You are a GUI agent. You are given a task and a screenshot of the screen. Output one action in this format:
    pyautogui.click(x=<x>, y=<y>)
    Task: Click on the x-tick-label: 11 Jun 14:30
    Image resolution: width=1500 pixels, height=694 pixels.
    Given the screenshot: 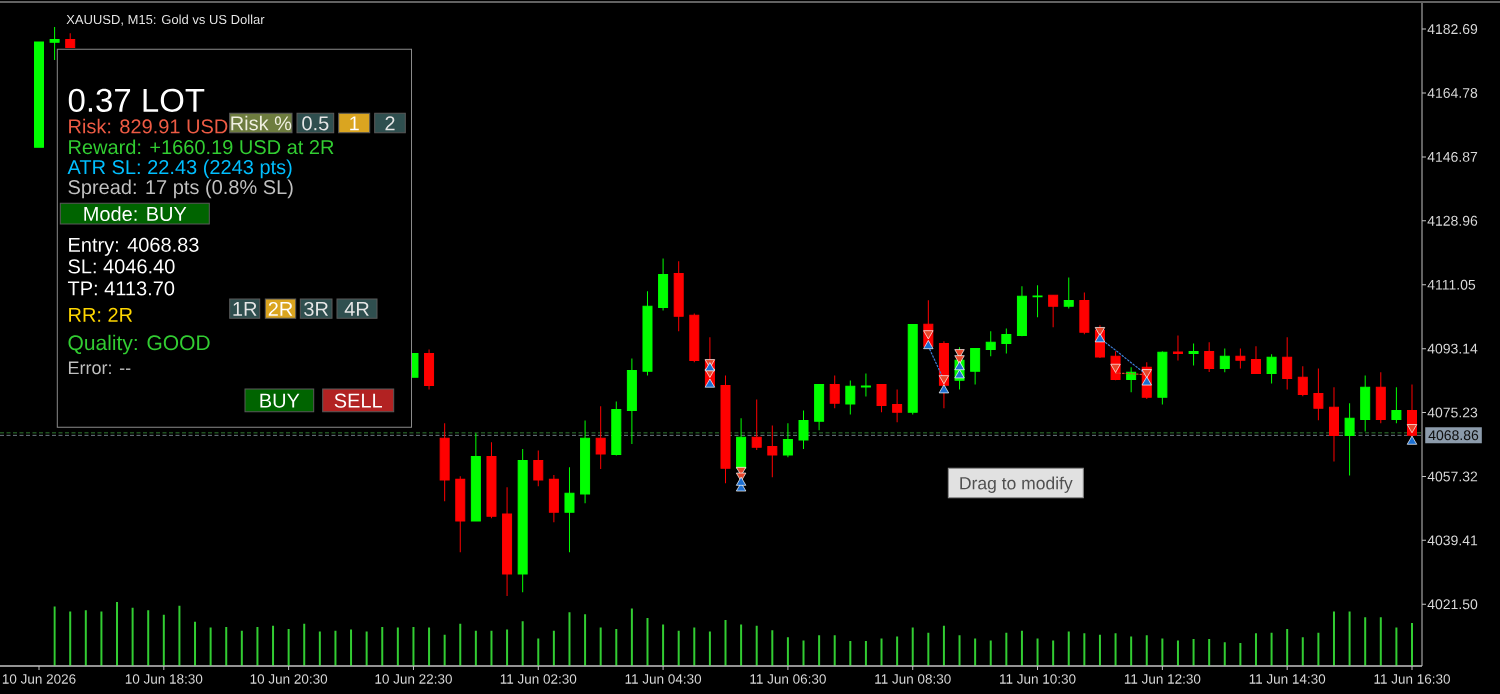 What is the action you would take?
    pyautogui.click(x=1287, y=679)
    